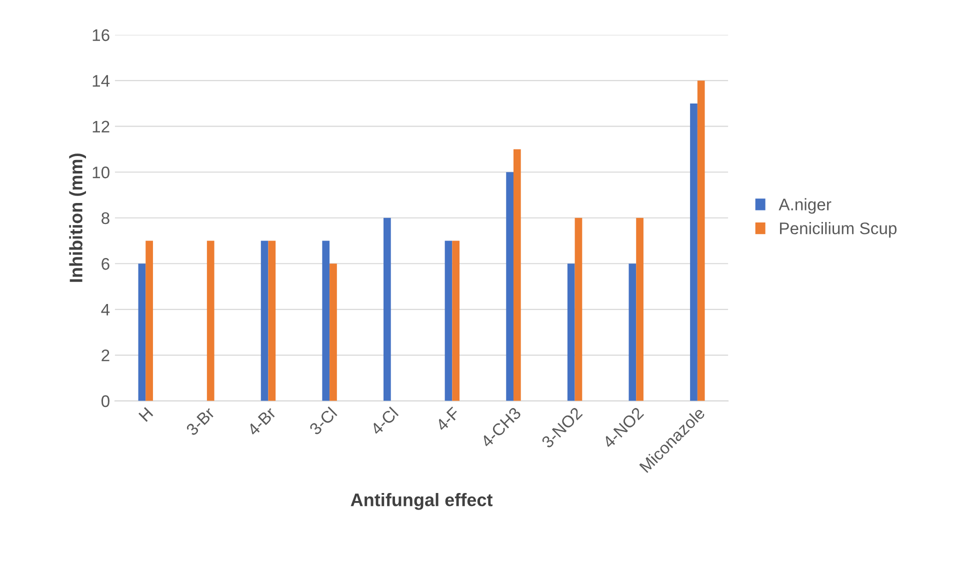 The height and width of the screenshot is (581, 958). I want to click on x-tick-label: 3-Br, so click(200, 421).